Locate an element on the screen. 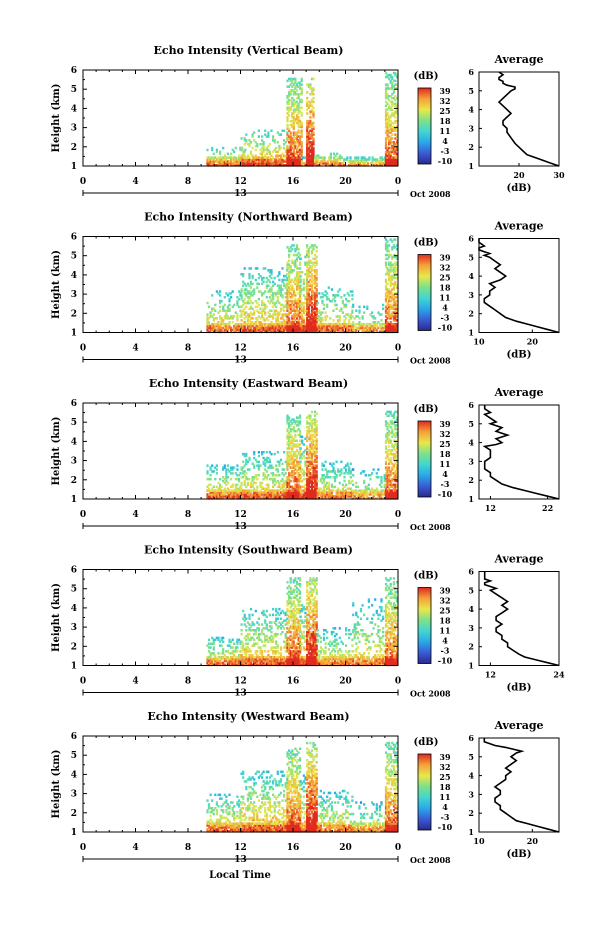 This screenshot has width=615, height=929. date-label: Oct 2008 is located at coordinates (430, 527).